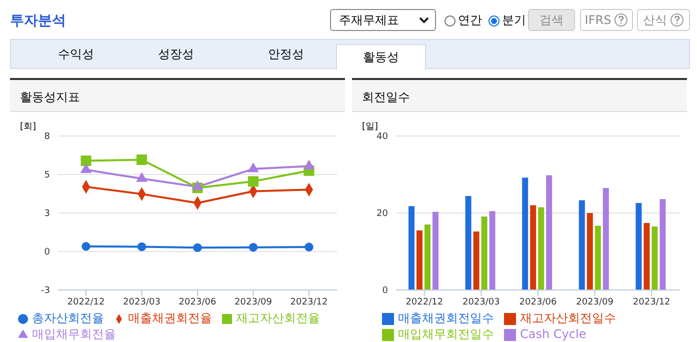  I want to click on text: 성장성, so click(176, 54).